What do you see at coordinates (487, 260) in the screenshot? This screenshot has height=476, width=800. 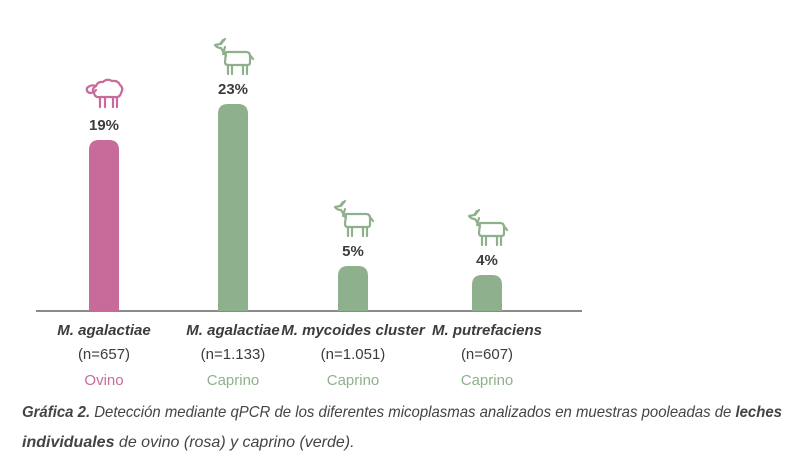 I see `value-label: 4%` at bounding box center [487, 260].